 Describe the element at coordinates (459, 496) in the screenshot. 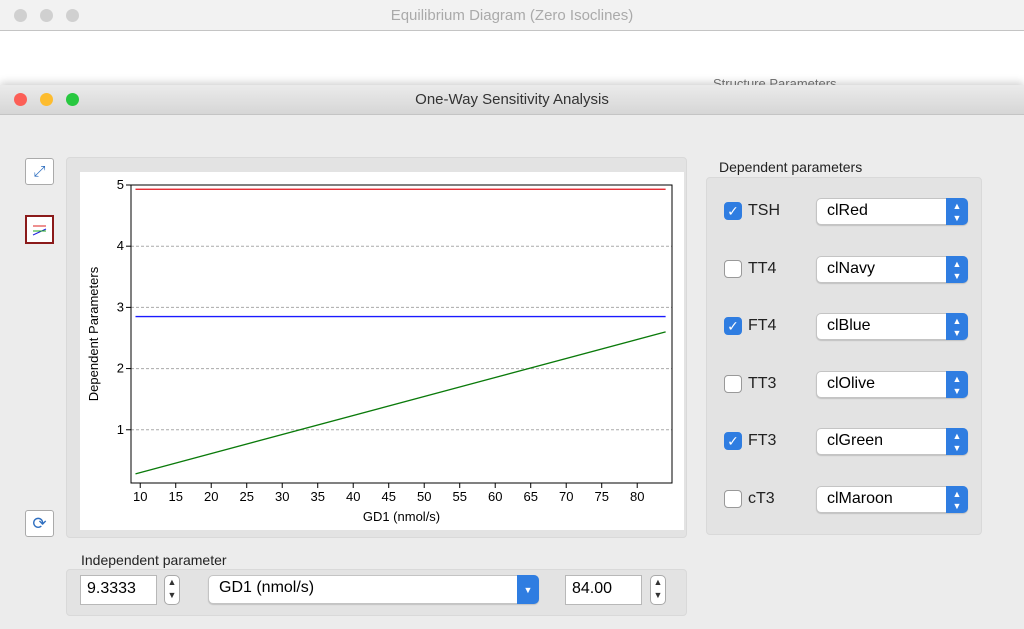

I see `x-tick-label: 55` at that location.